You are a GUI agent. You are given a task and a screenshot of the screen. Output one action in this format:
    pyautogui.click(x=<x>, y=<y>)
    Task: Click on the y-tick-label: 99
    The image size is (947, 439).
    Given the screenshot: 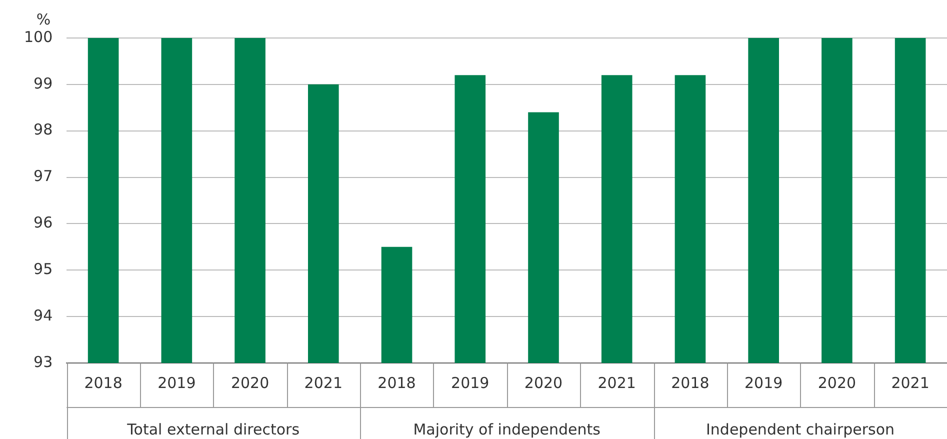 What is the action you would take?
    pyautogui.click(x=43, y=83)
    